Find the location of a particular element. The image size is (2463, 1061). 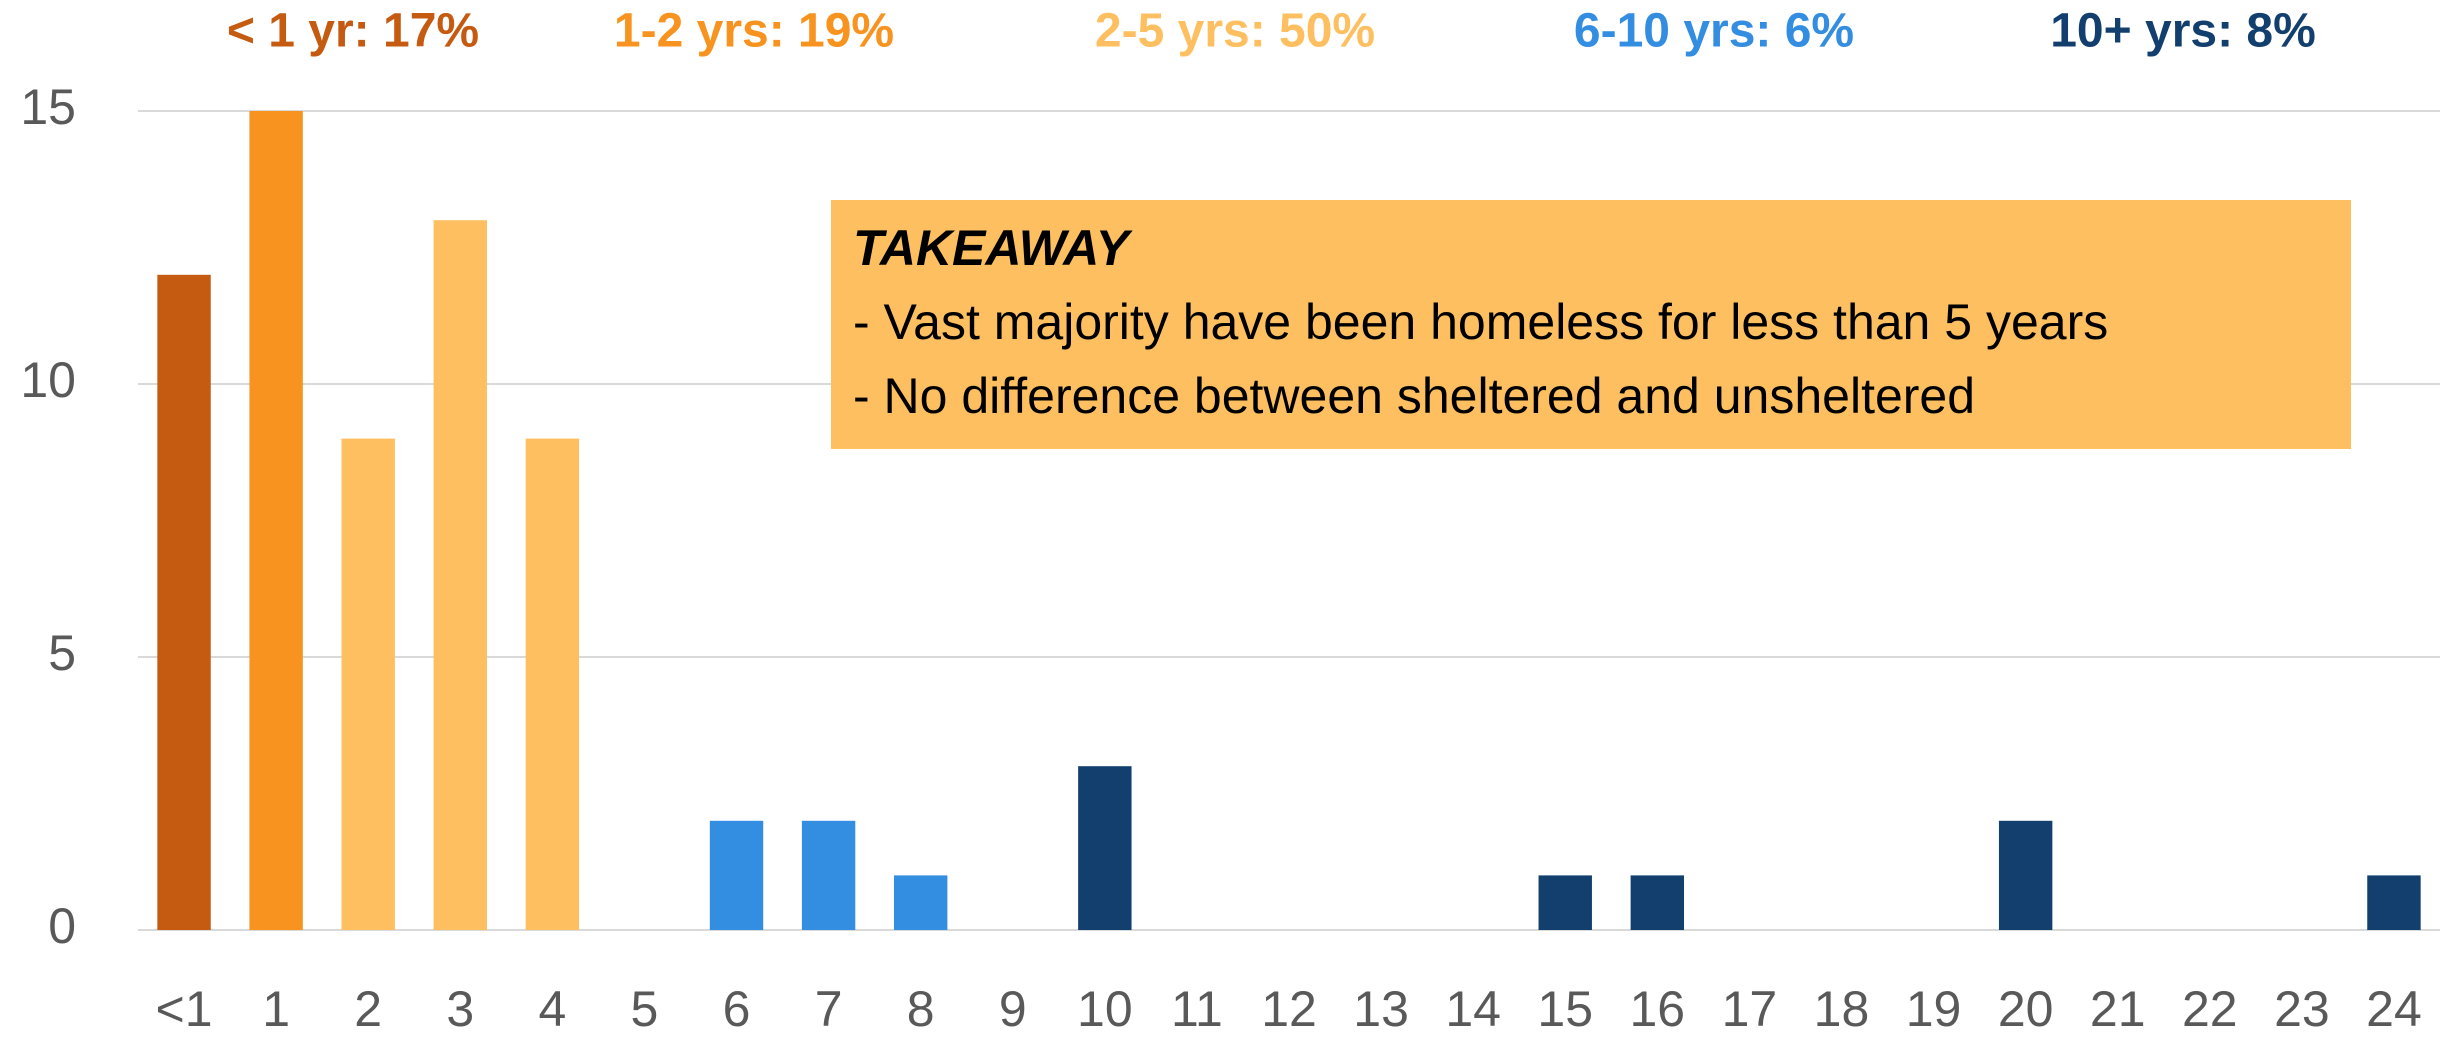

x-tick-label: 14 is located at coordinates (1473, 1009).